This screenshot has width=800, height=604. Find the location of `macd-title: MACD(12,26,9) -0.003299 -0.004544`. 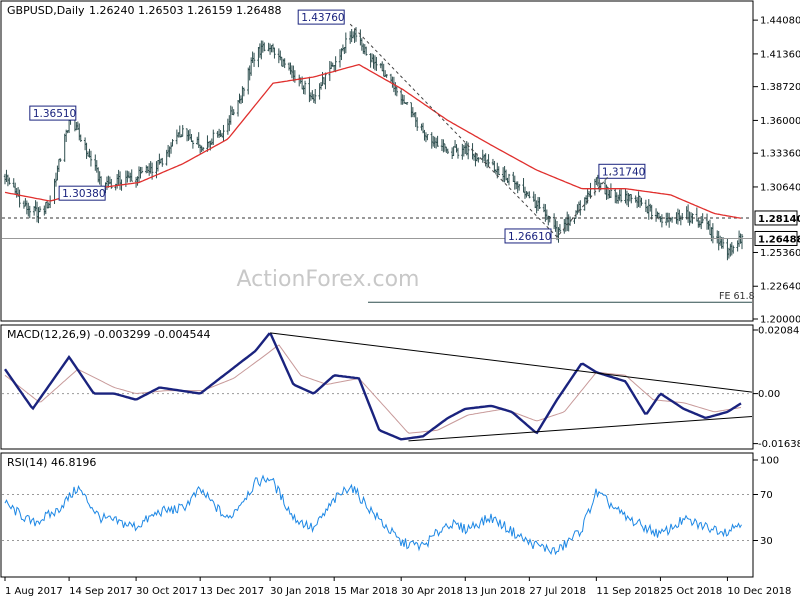

macd-title: MACD(12,26,9) -0.003299 -0.004544 is located at coordinates (108, 334).